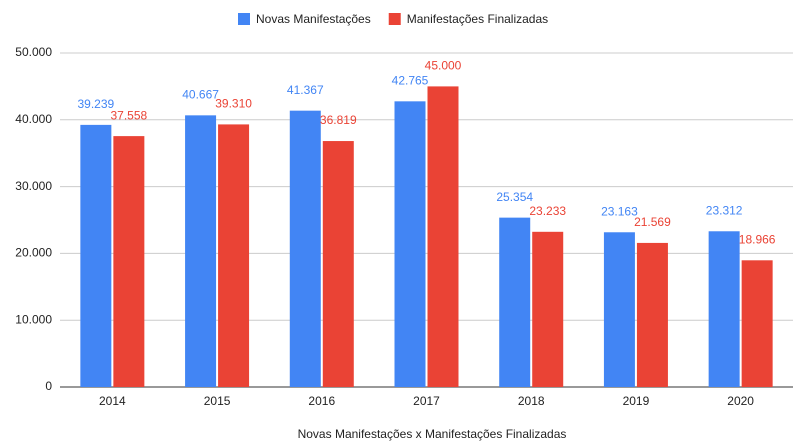 The width and height of the screenshot is (805, 443). What do you see at coordinates (443, 66) in the screenshot?
I see `data-label: 45.000` at bounding box center [443, 66].